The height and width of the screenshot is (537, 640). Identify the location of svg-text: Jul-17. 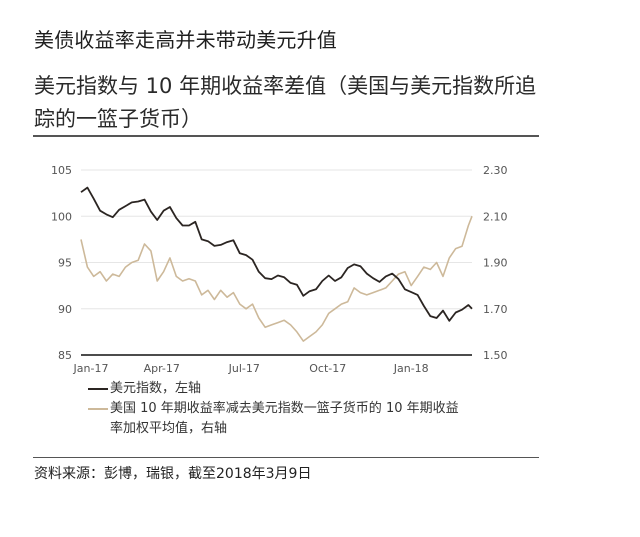
(244, 368).